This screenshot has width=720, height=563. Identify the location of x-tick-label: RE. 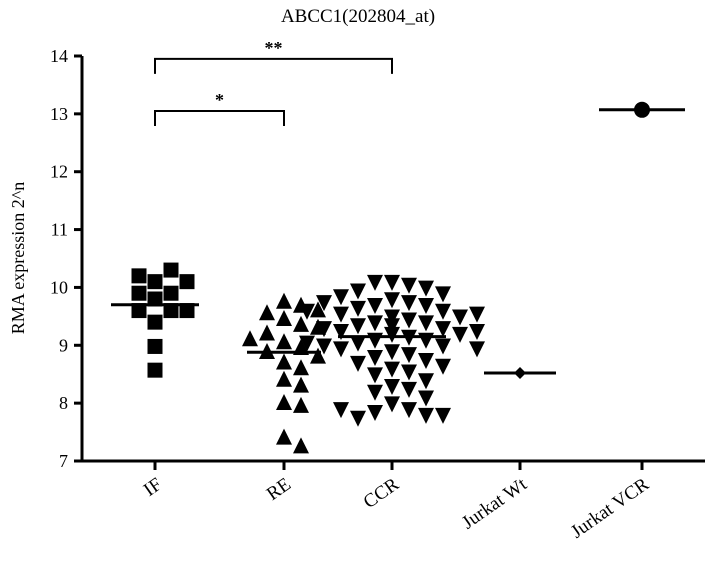
(279, 489).